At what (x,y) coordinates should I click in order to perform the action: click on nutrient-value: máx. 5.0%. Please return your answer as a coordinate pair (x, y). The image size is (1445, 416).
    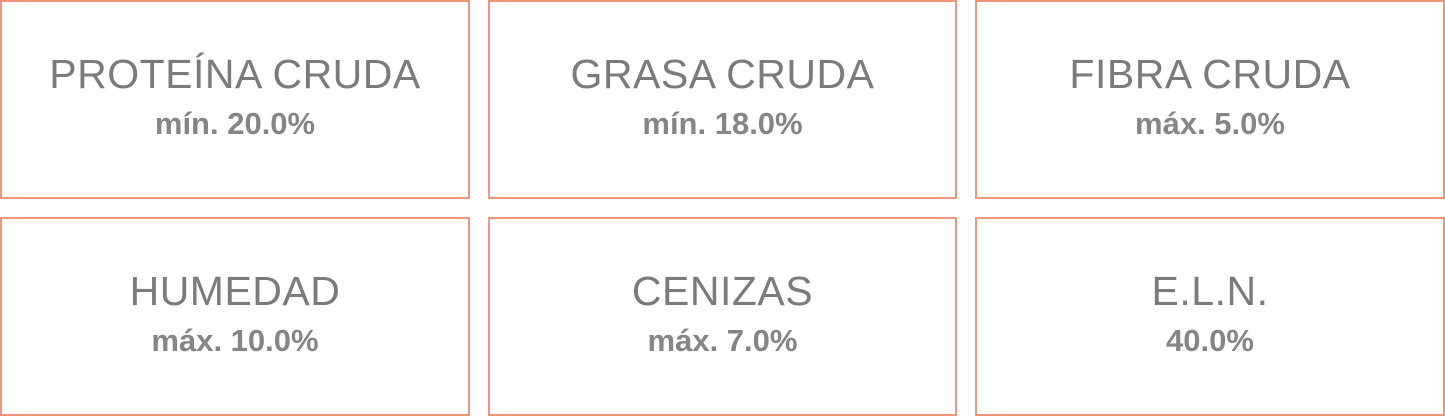
    Looking at the image, I should click on (1210, 123).